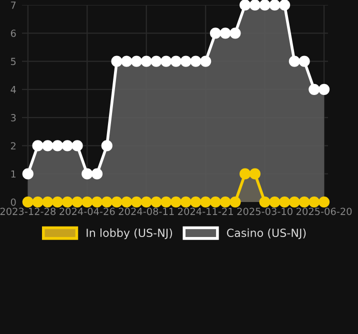  I want to click on y-tick-label: 2, so click(13, 146).